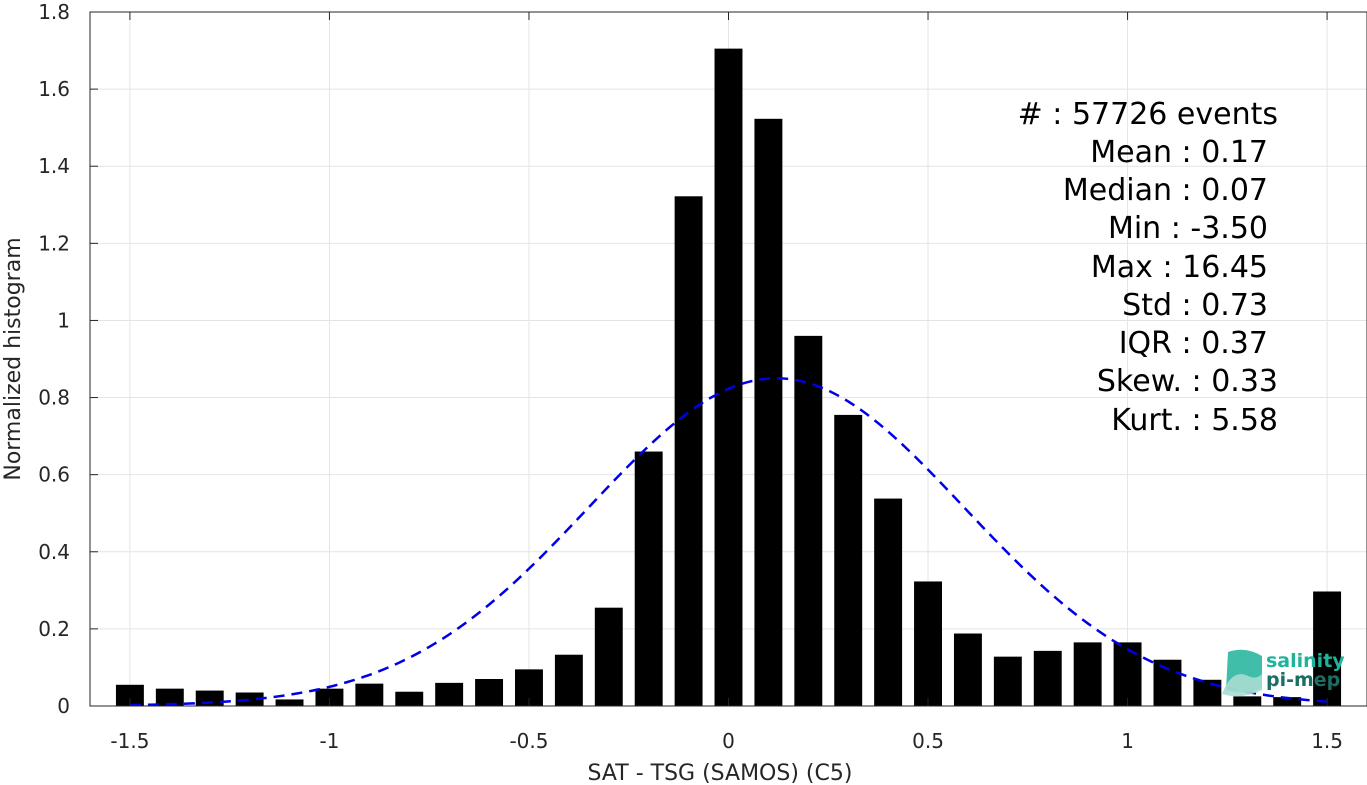 The image size is (1367, 785). Describe the element at coordinates (129, 741) in the screenshot. I see `x-tick-label: -1.5` at that location.